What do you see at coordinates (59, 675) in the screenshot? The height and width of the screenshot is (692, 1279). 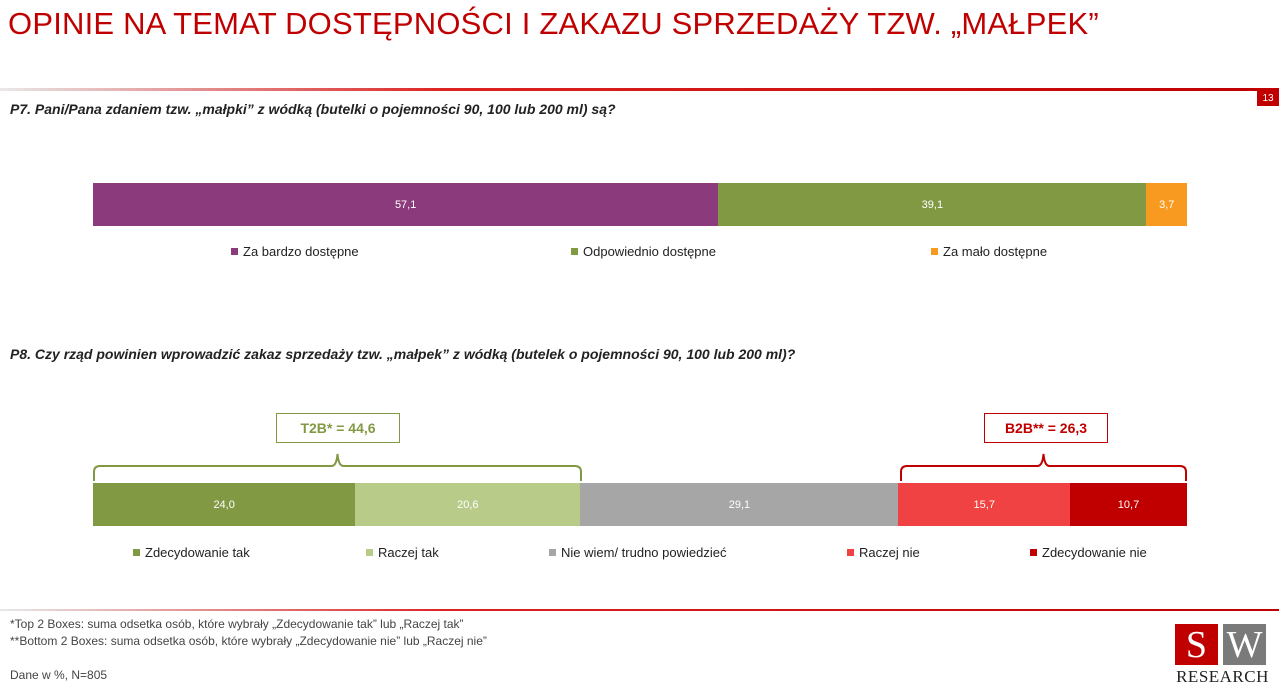 I see `data-base-note: Dane w %, N=805` at bounding box center [59, 675].